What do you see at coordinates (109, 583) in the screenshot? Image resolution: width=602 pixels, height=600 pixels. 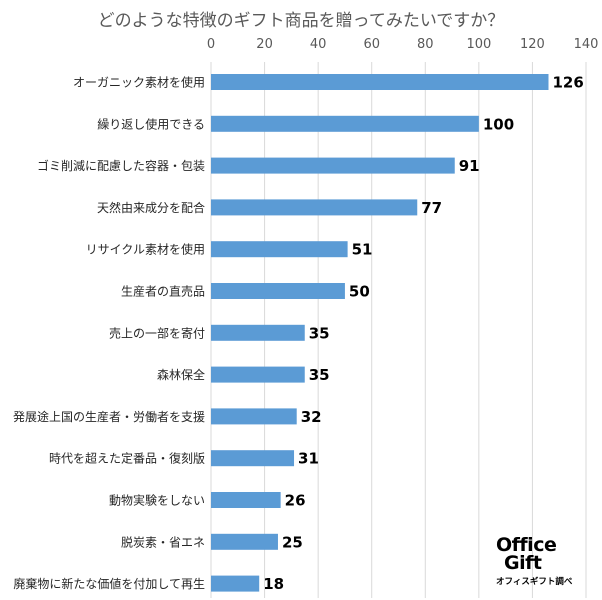 I see `category-label: 廃棄物に新たな価値を付加して再生` at bounding box center [109, 583].